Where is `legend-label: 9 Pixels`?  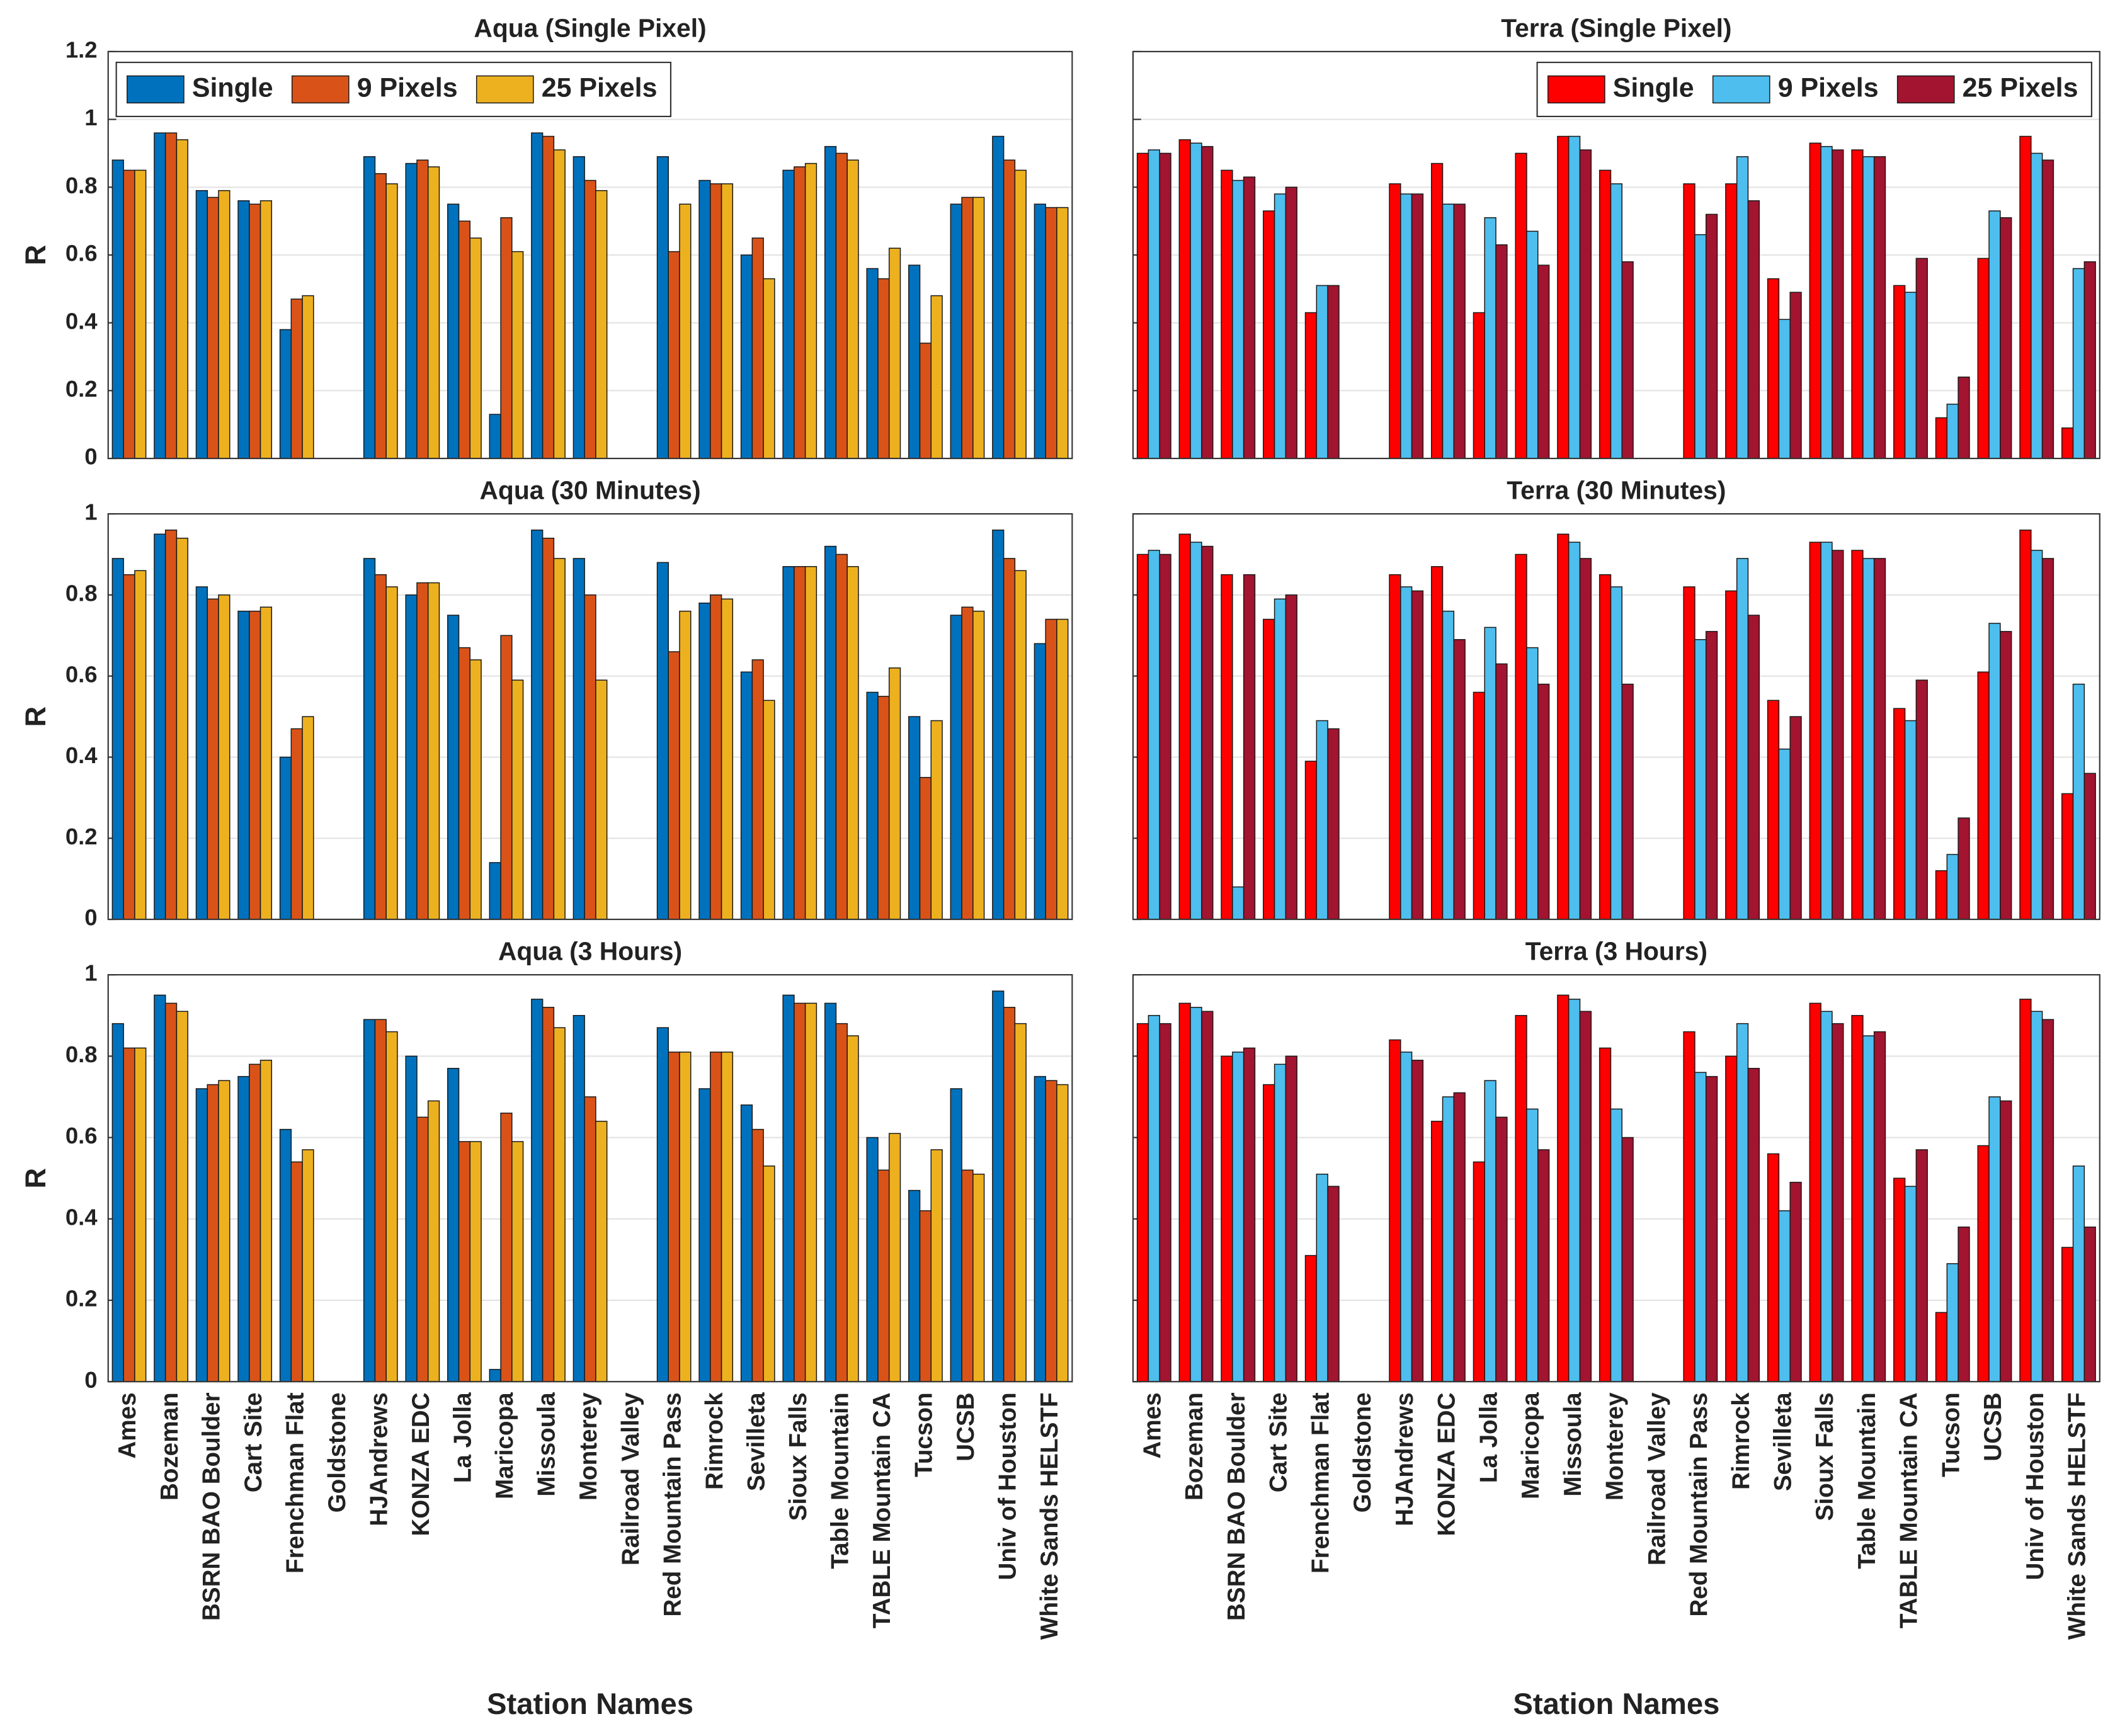
legend-label: 9 Pixels is located at coordinates (407, 88).